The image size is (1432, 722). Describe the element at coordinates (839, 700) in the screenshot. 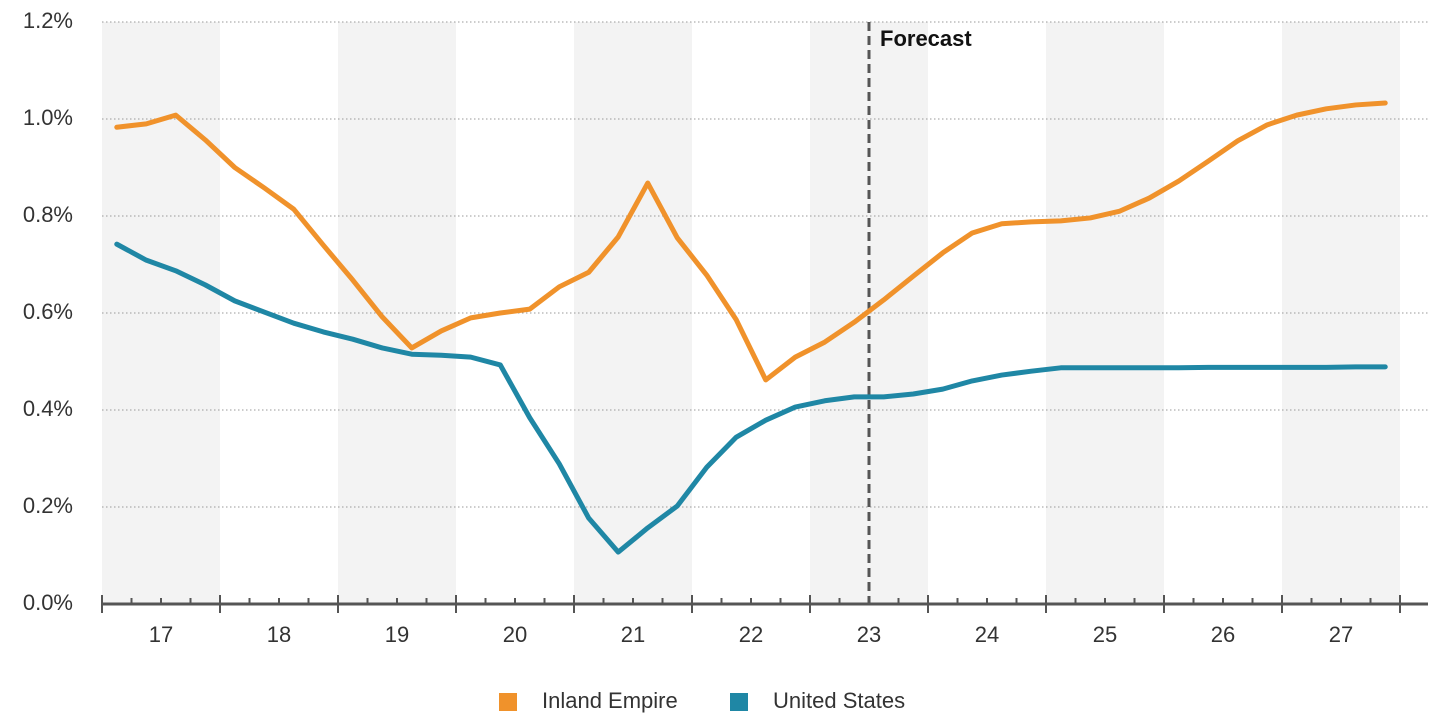

I see `legend-label: United States` at that location.